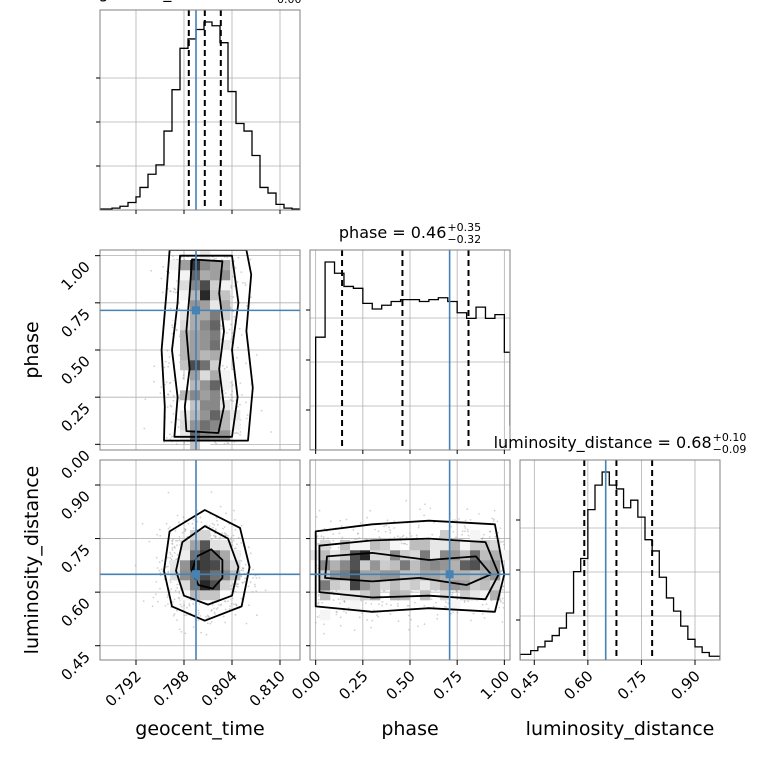 Image resolution: width=760 pixels, height=760 pixels. I want to click on truth-marker, so click(196, 310).